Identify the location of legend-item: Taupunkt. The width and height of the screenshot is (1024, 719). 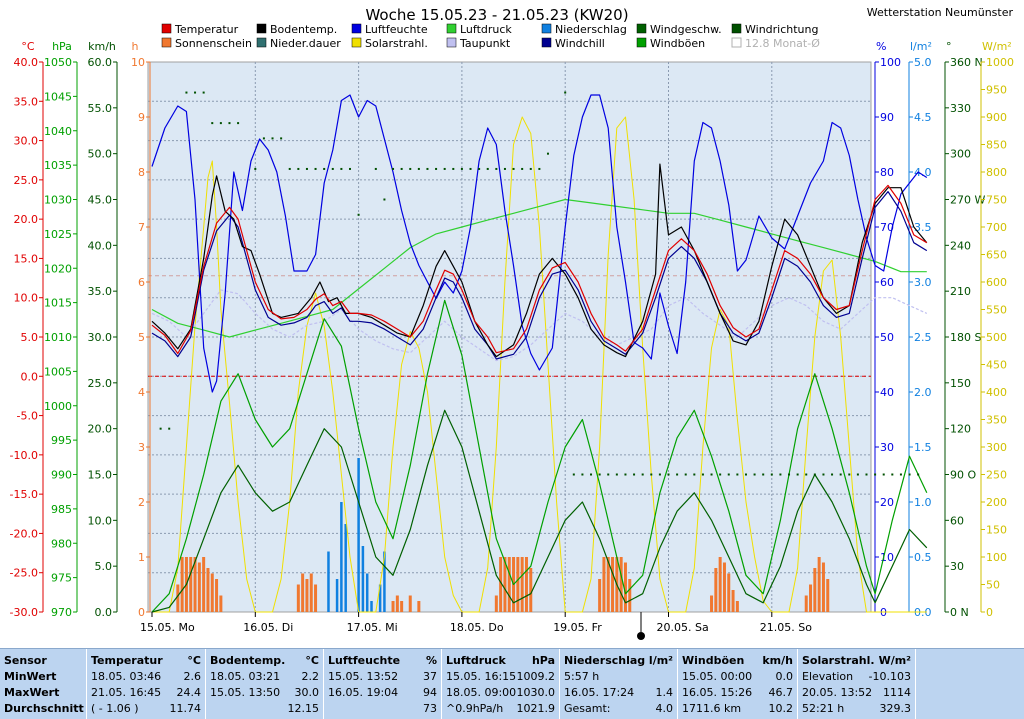
(478, 43).